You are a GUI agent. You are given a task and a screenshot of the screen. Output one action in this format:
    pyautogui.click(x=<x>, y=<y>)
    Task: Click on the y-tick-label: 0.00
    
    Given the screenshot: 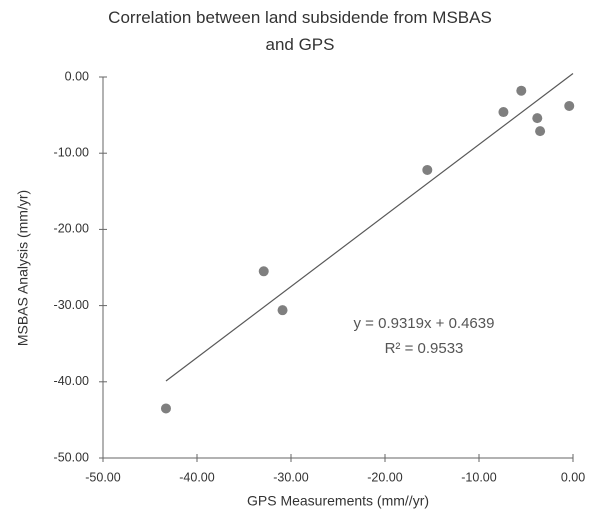 What is the action you would take?
    pyautogui.click(x=77, y=76)
    